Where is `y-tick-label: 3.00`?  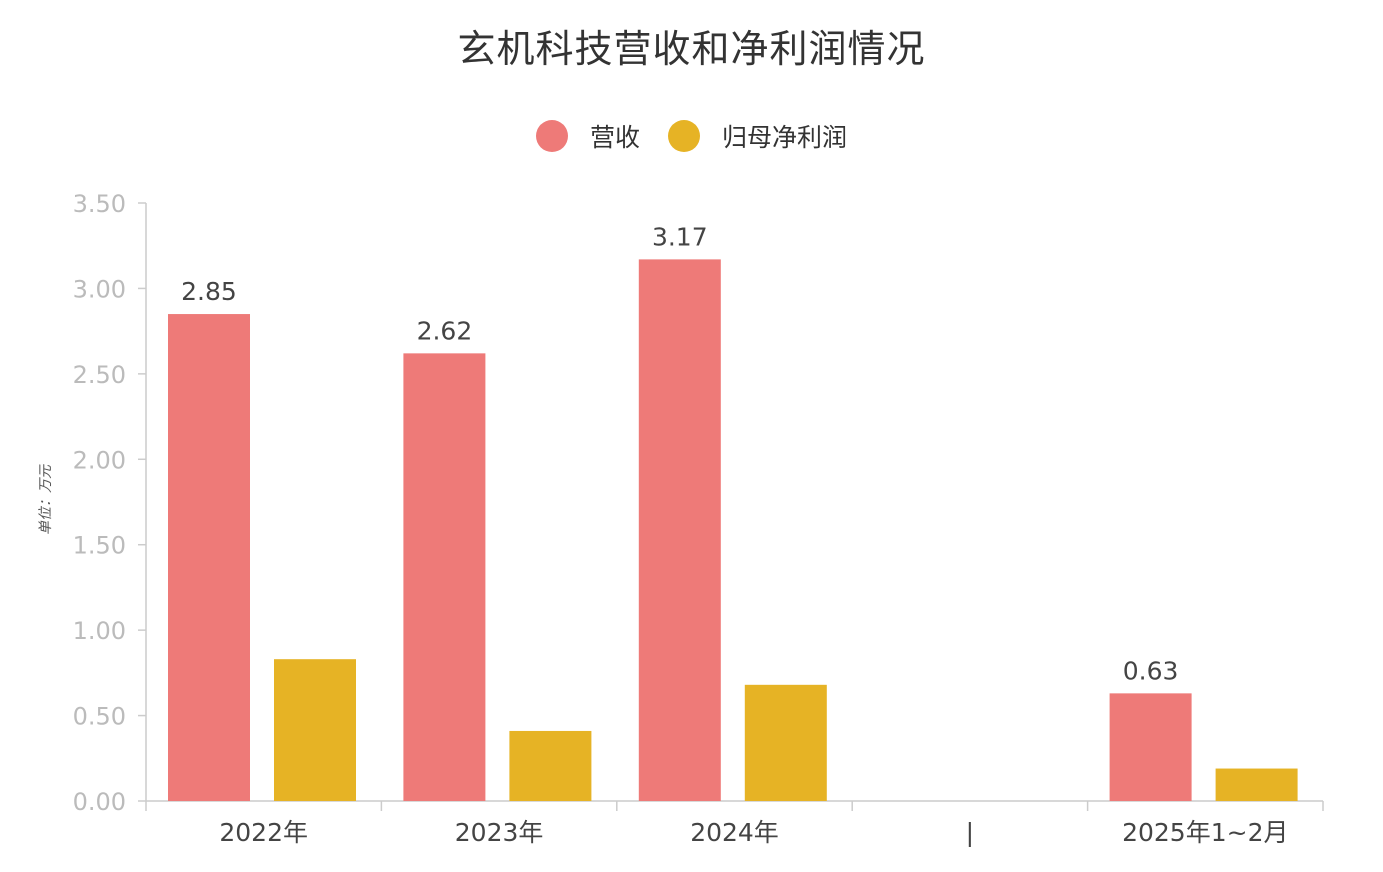 y-tick-label: 3.00 is located at coordinates (99, 289).